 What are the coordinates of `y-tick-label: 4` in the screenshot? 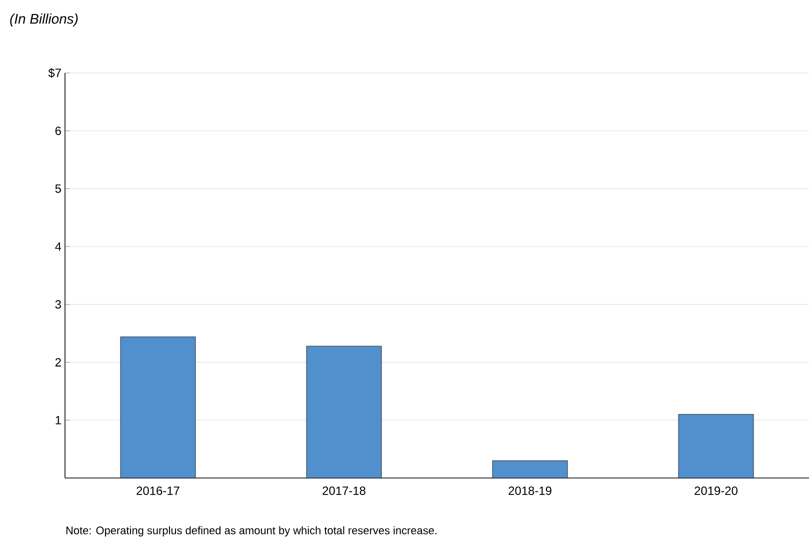 It's located at (58, 246).